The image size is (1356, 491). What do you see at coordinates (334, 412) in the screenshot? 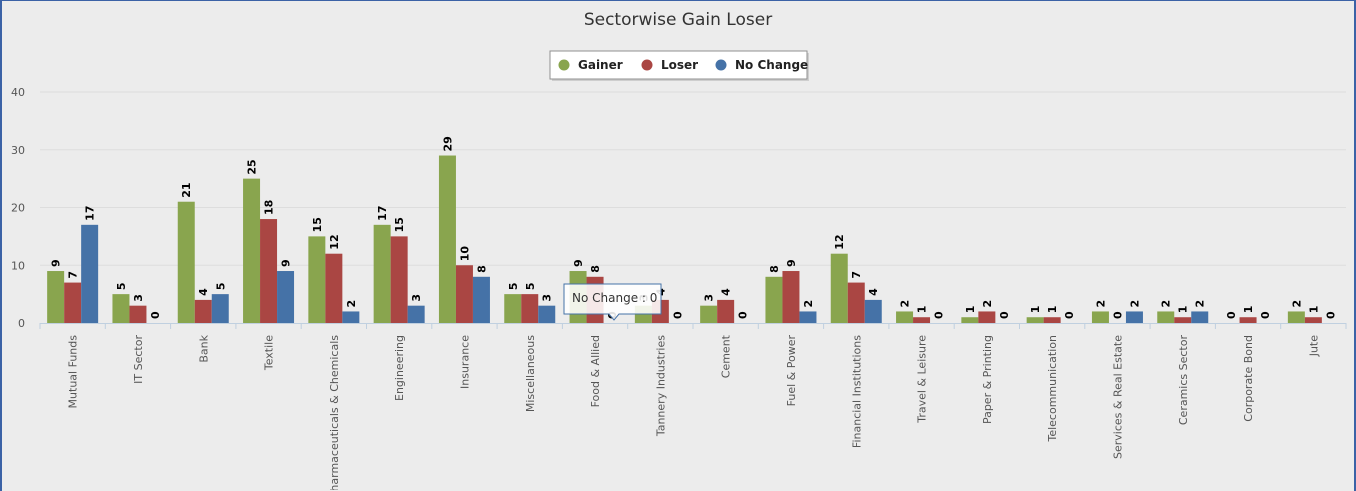
I see `x-tick-label: Pharmaceuticals & Chemicals` at bounding box center [334, 412].